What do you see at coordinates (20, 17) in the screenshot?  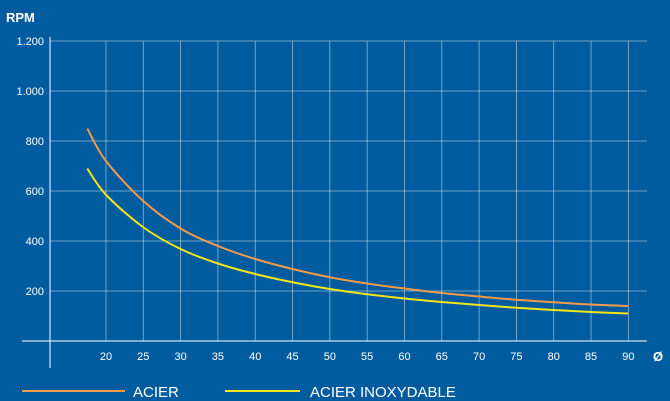 I see `y-axis-title: RPM` at bounding box center [20, 17].